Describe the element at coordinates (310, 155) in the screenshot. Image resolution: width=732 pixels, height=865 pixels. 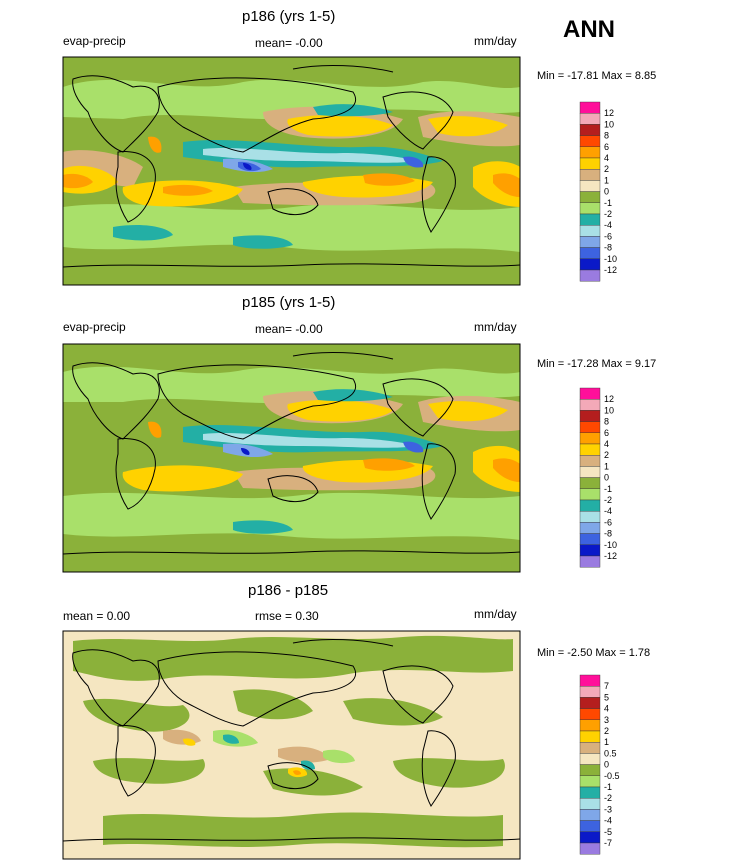
I see `field-cyan` at that location.